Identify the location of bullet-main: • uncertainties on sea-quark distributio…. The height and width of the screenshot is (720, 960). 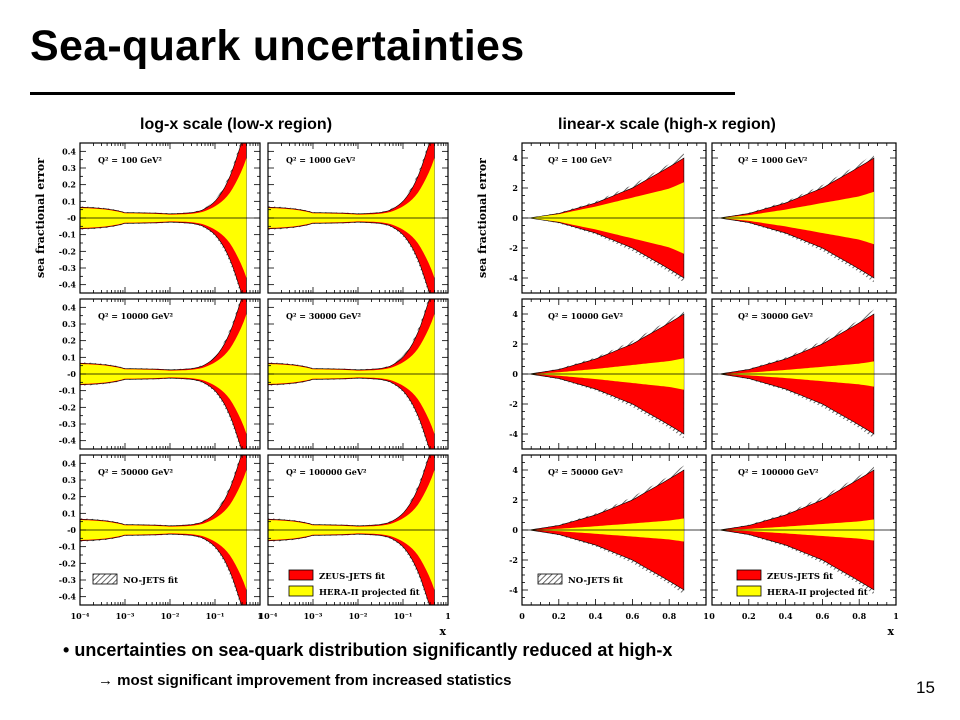
(367, 650).